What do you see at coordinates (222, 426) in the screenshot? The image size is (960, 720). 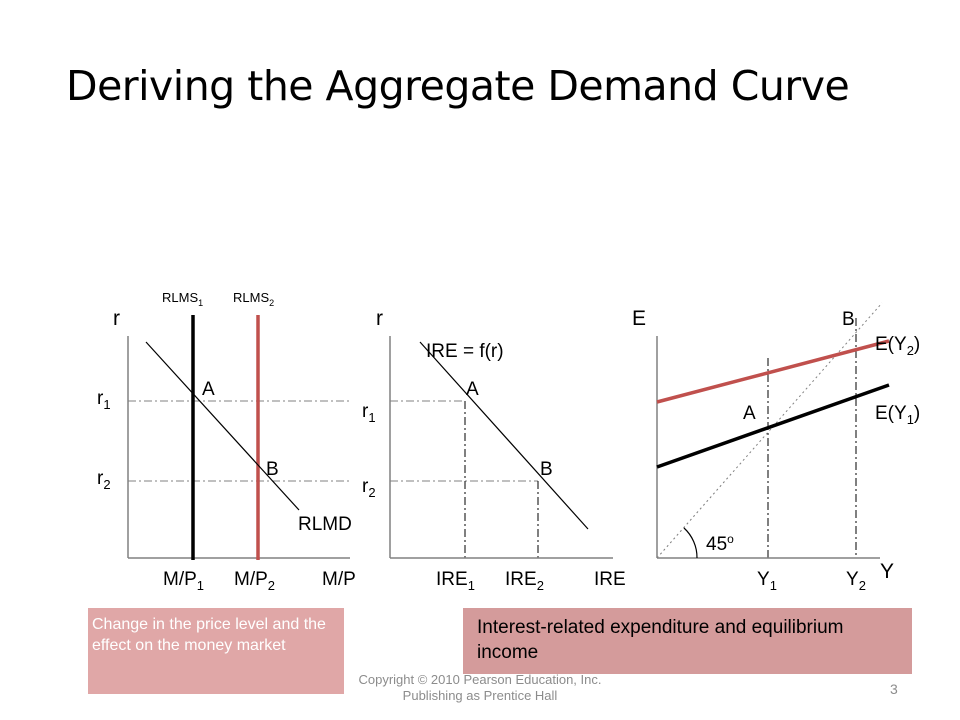 I see `rlmd-curve` at bounding box center [222, 426].